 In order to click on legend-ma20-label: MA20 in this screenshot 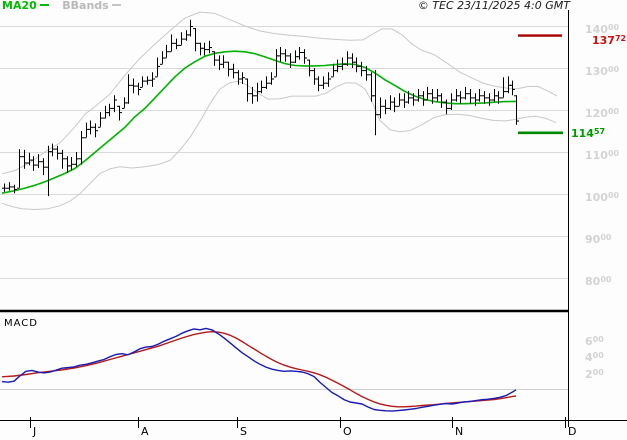, I will do `click(19, 6)`.